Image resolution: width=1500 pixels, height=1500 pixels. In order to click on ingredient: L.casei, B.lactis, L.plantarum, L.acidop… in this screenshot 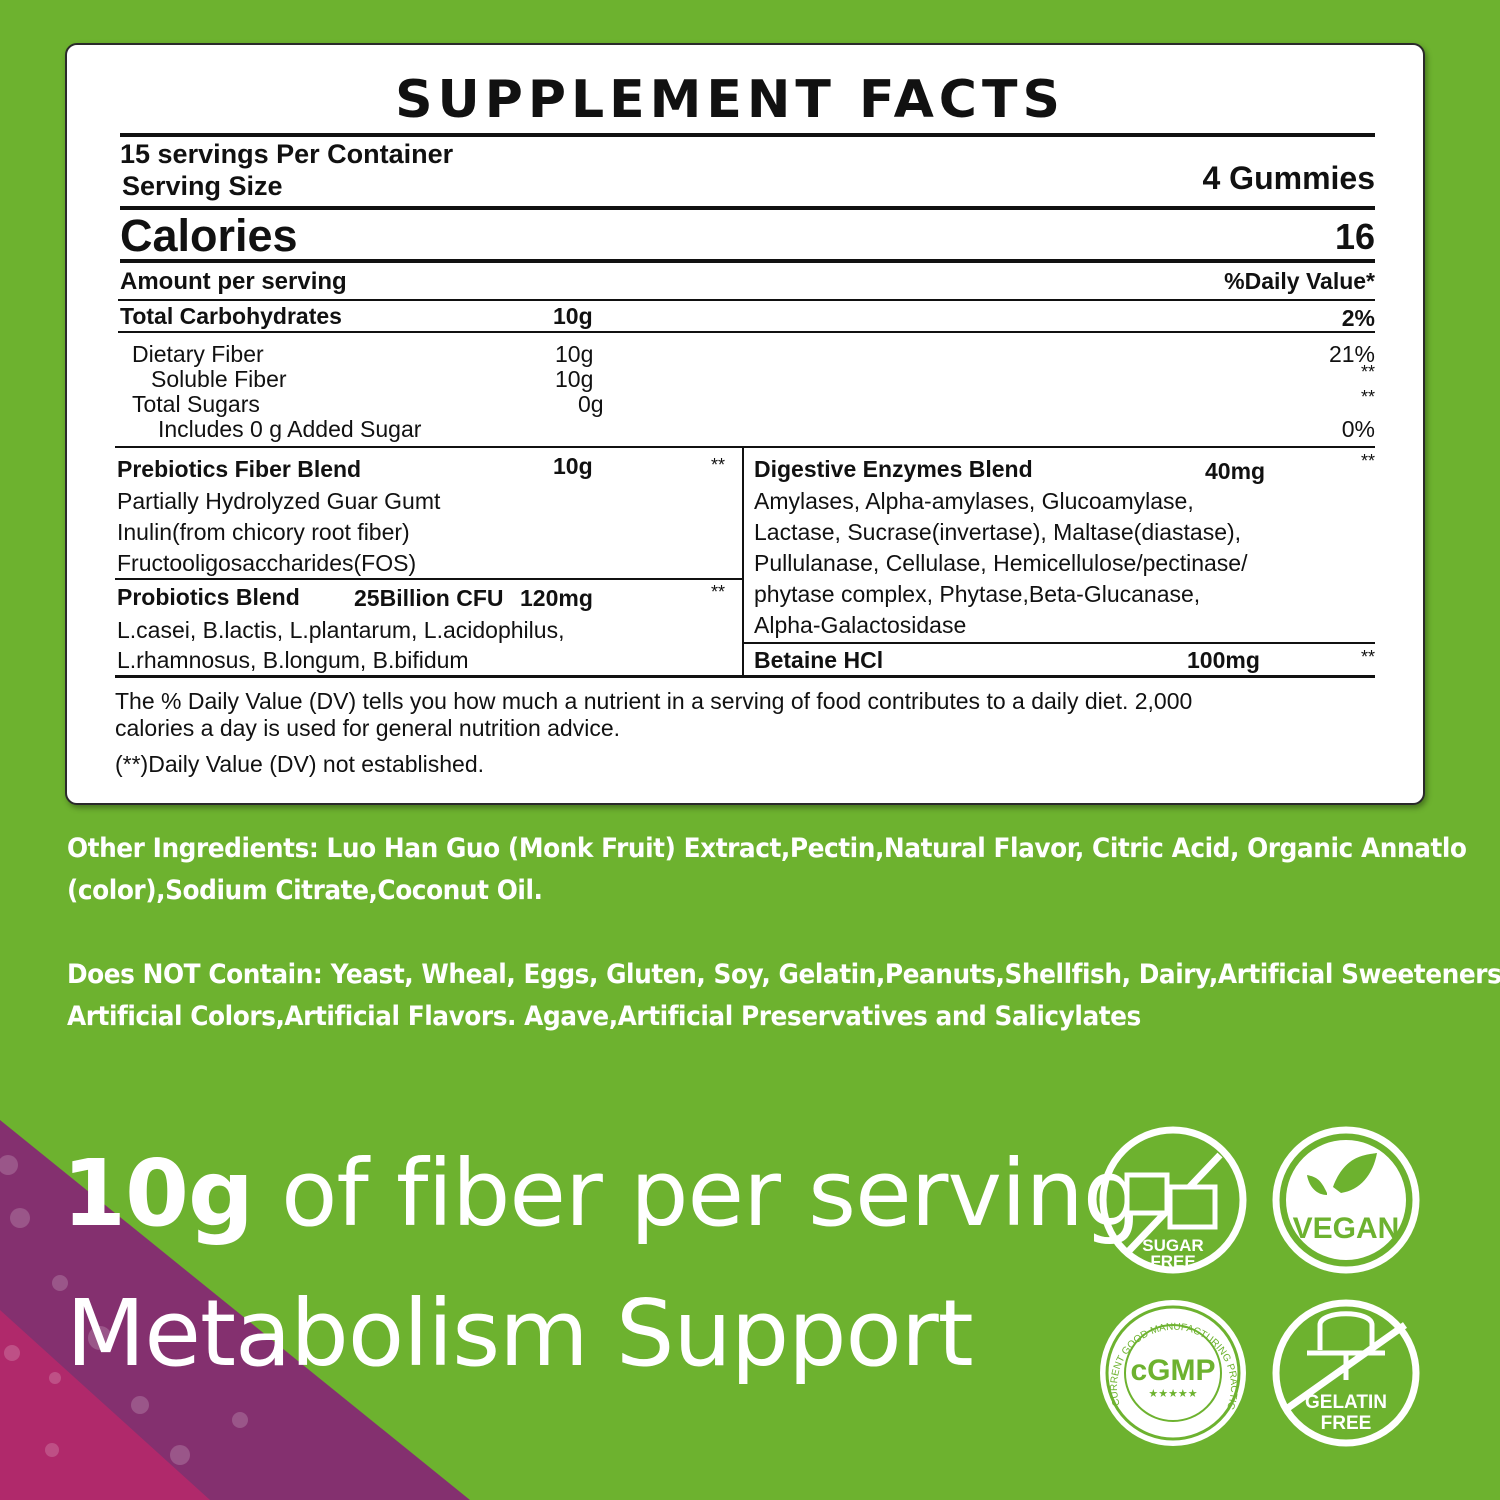, I will do `click(341, 630)`.